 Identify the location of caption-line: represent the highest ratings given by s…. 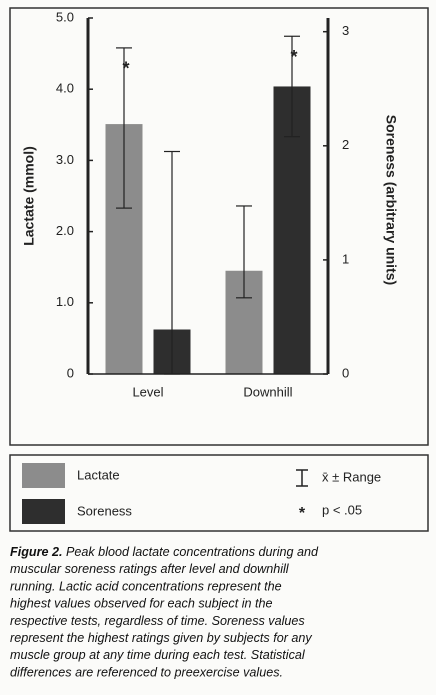
(161, 638).